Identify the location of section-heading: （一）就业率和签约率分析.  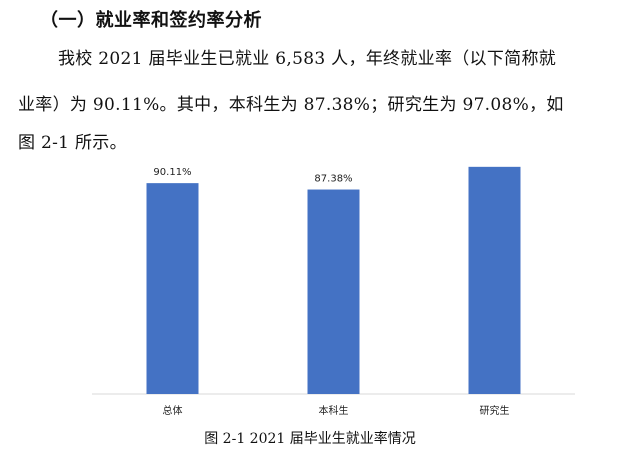
(151, 20).